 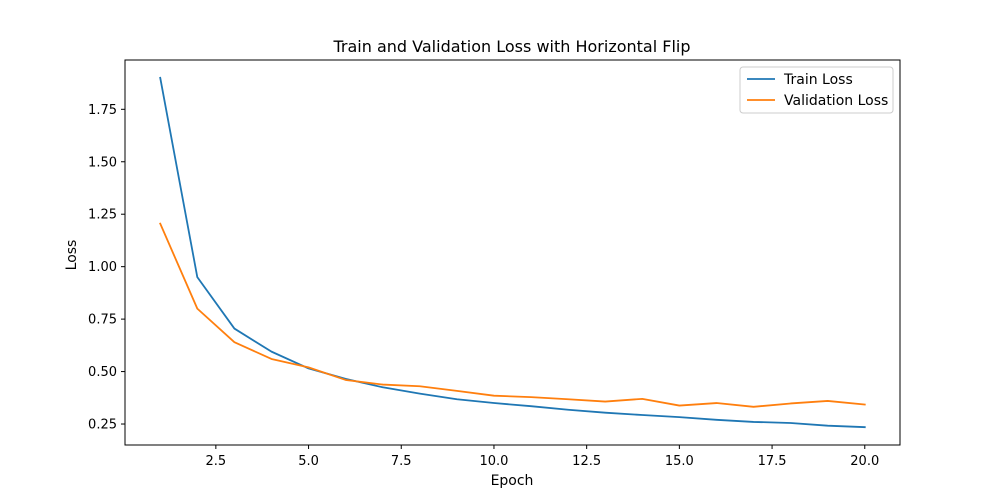 What do you see at coordinates (512, 481) in the screenshot?
I see `x-axis-label: Epoch` at bounding box center [512, 481].